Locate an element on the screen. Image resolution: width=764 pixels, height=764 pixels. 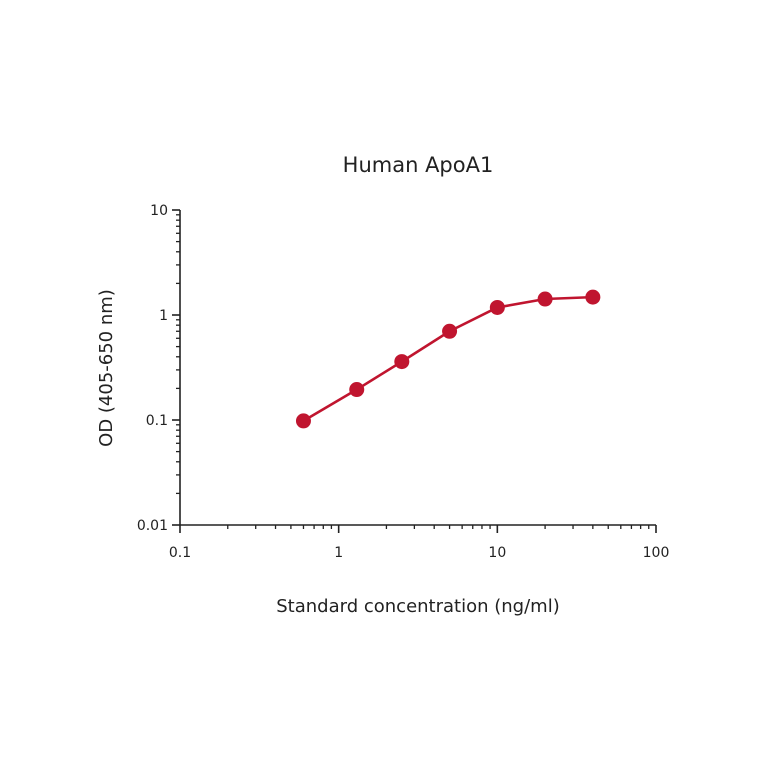
x-tick-label: 10 is located at coordinates (497, 553).